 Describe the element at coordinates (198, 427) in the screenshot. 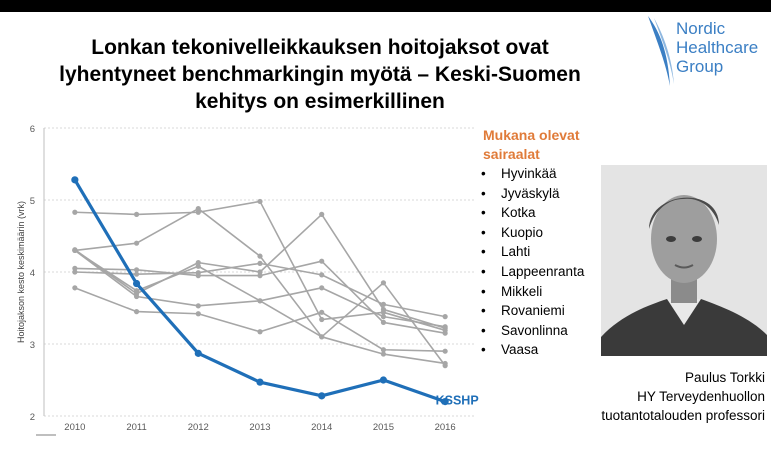

I see `x-tick-label: 2012` at that location.